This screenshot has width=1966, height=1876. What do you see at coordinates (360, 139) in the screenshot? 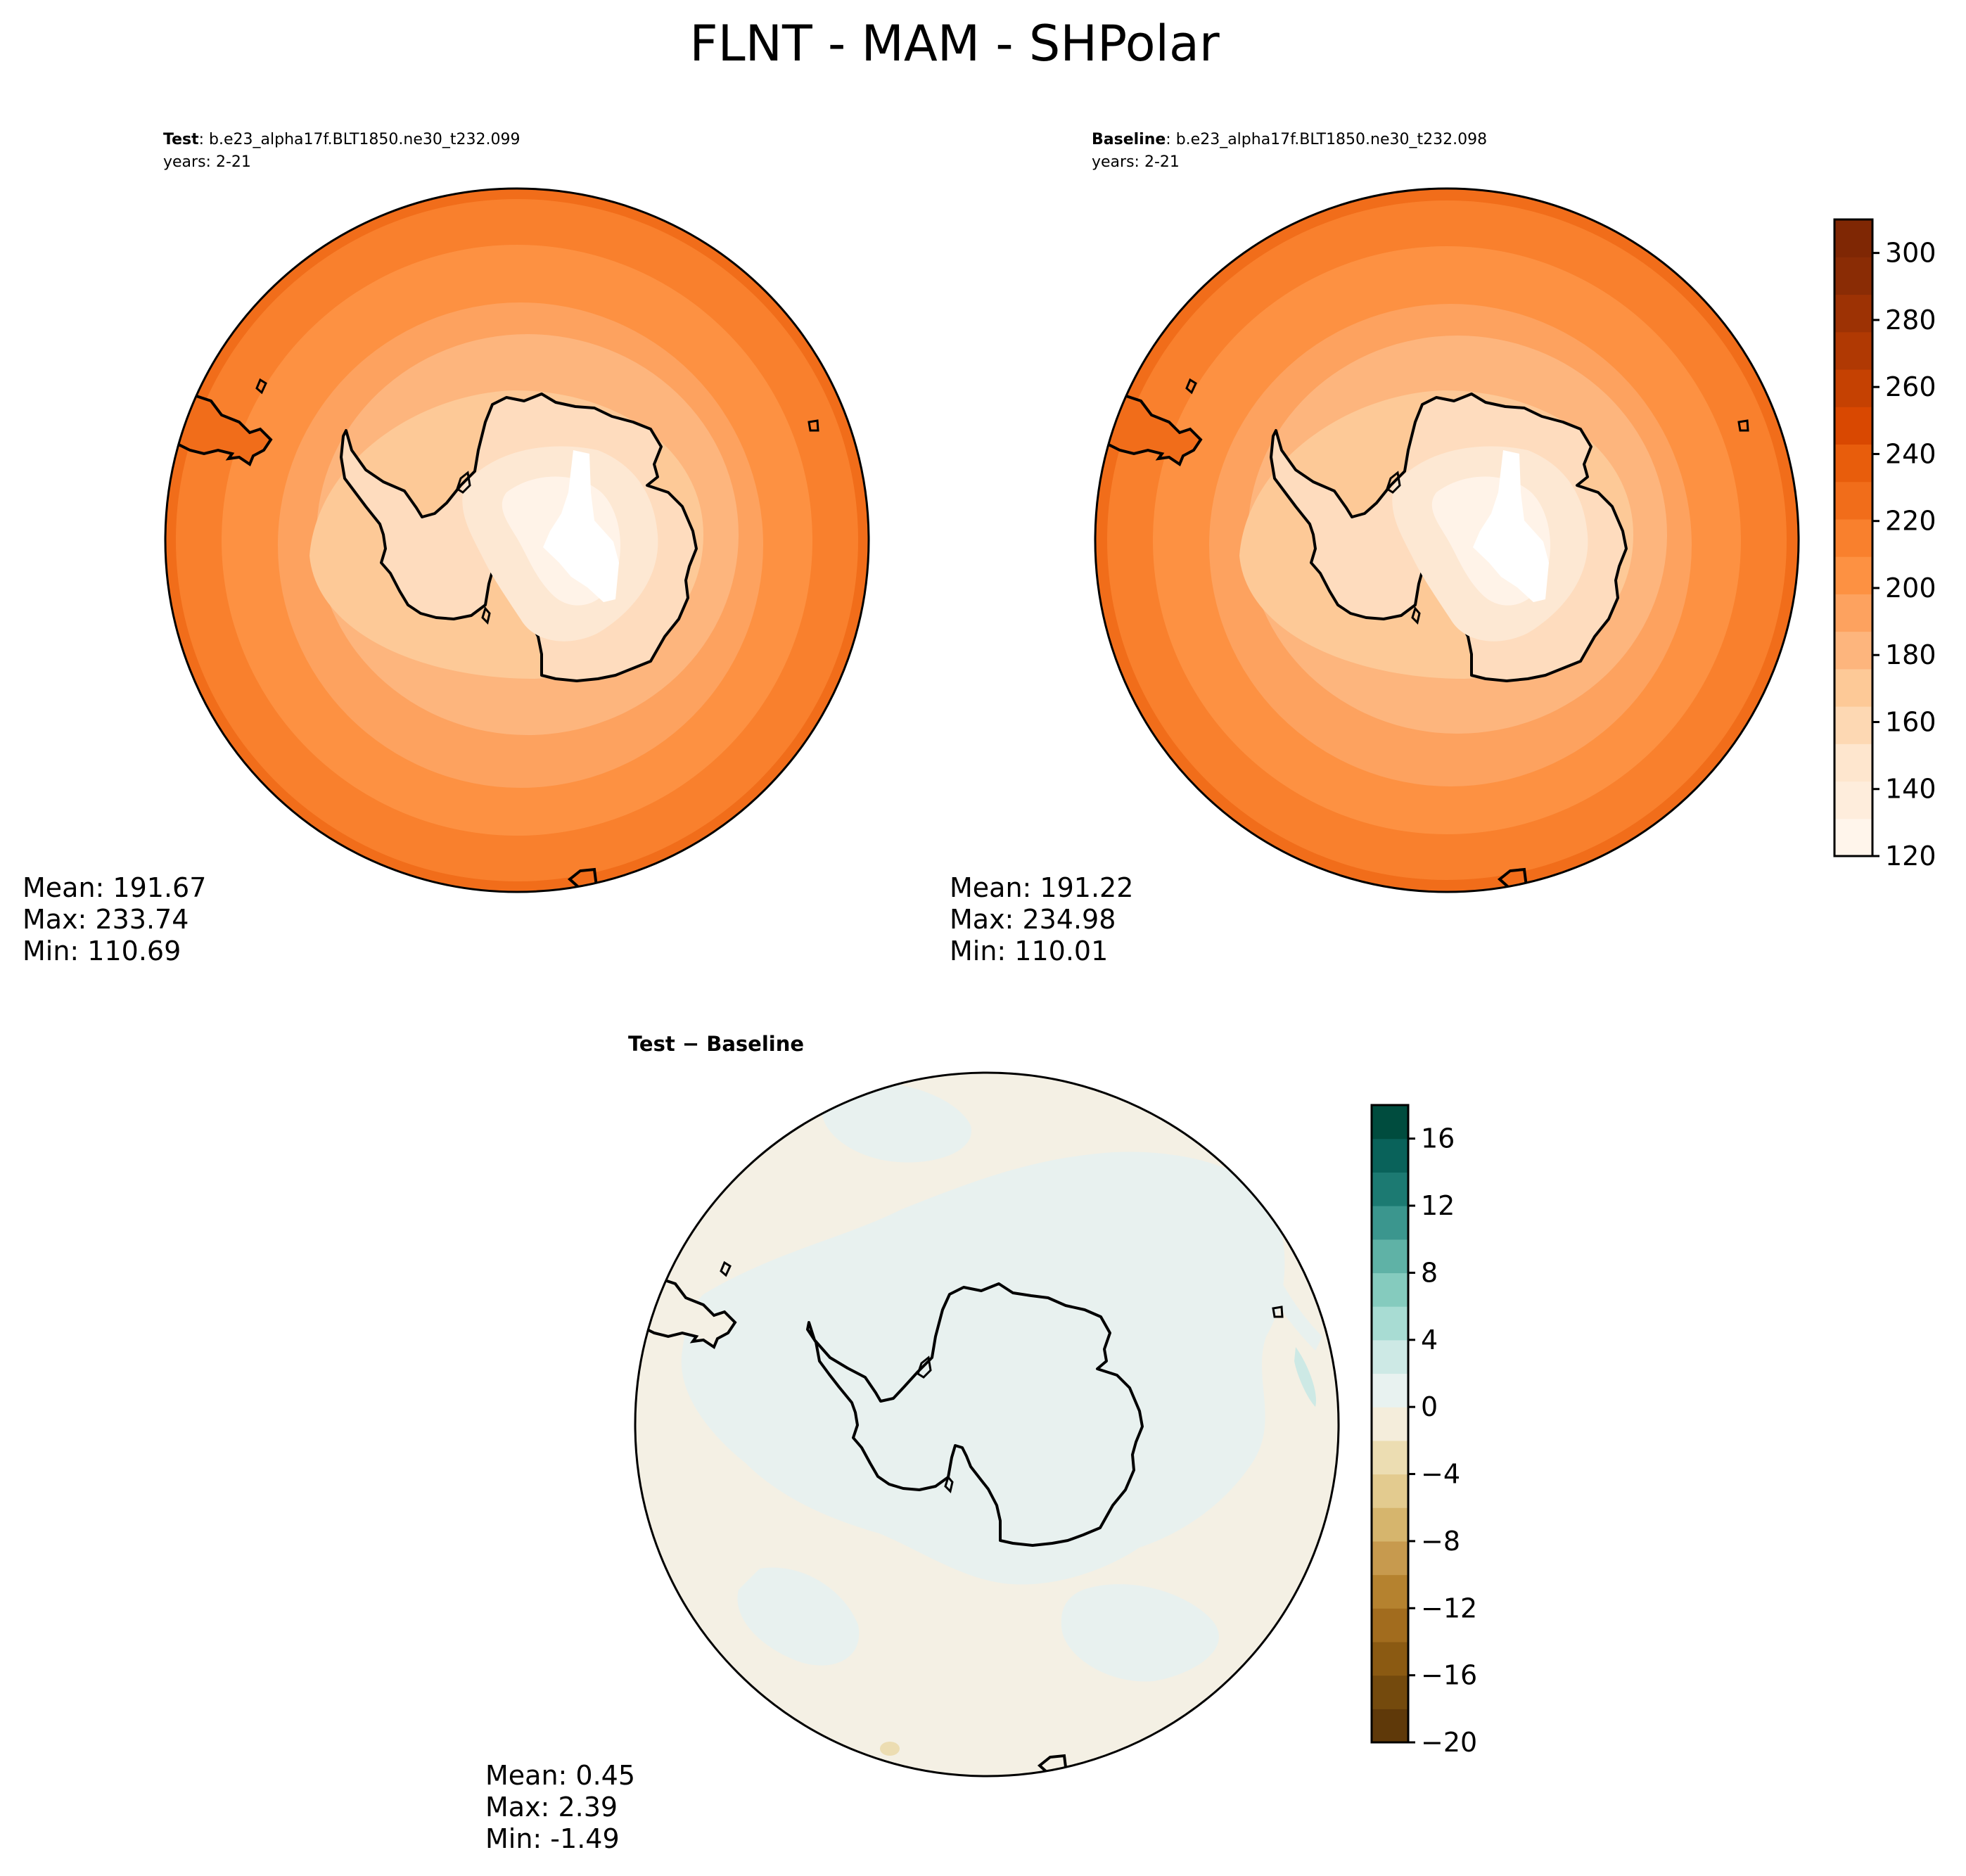
I see `test-label-case: : b.e23_alpha17f.BLT1850.ne30_t232.099` at bounding box center [360, 139].